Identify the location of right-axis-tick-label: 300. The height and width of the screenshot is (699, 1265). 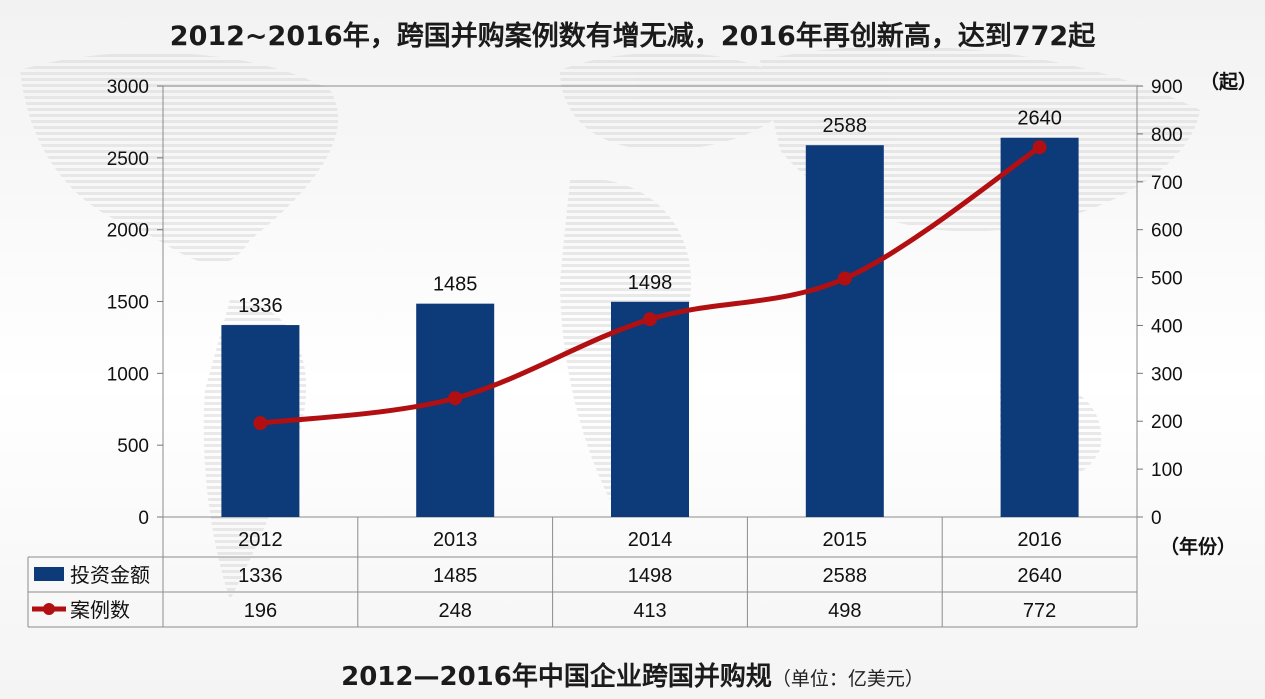
(1167, 374).